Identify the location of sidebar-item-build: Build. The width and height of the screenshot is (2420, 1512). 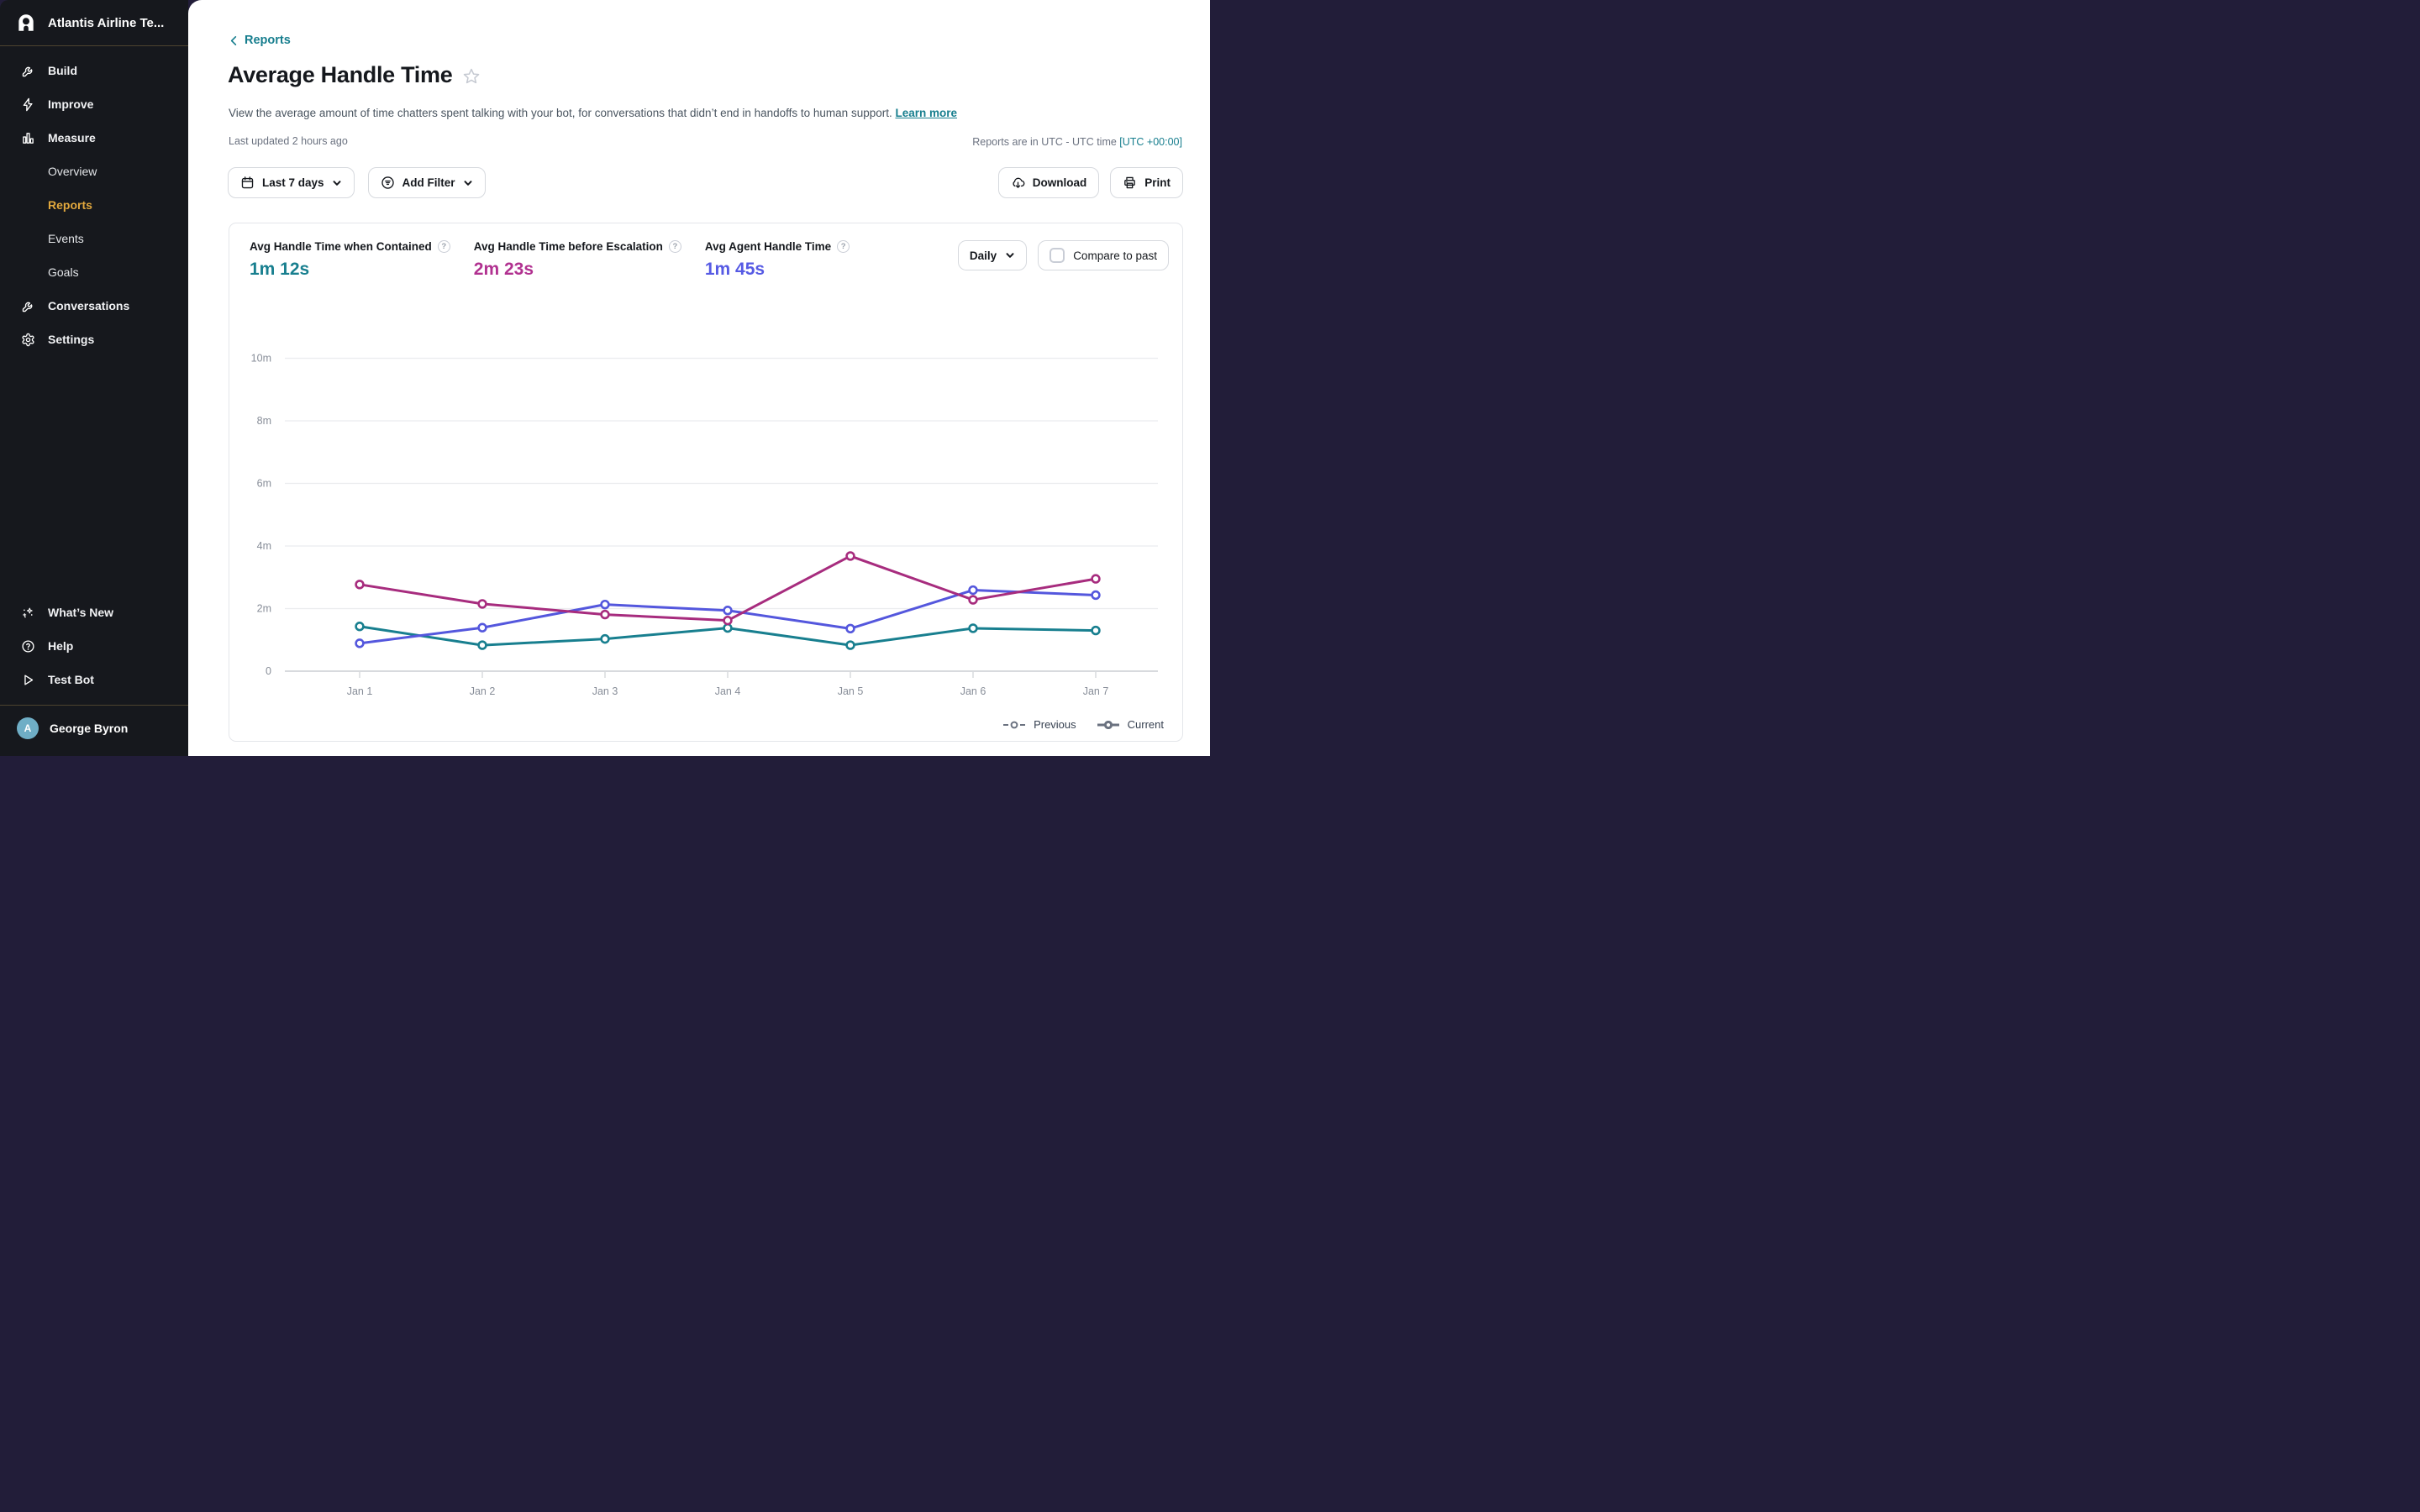
(94, 70).